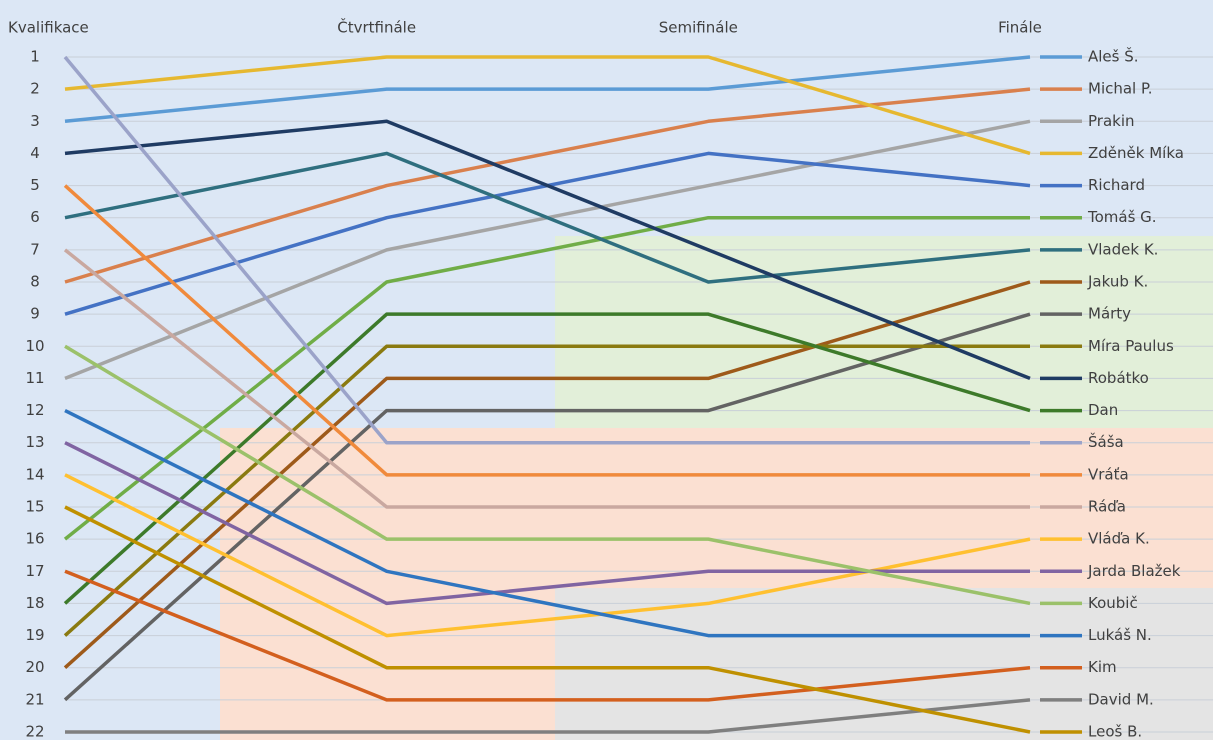 The width and height of the screenshot is (1213, 740). I want to click on y-tick-label: 20, so click(34, 667).